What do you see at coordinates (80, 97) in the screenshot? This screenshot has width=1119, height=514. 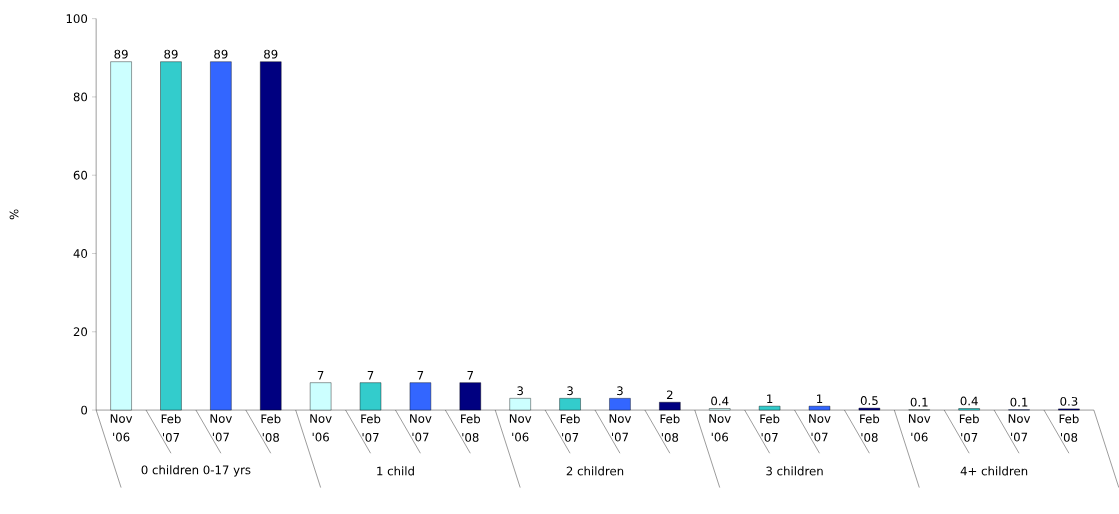 I see `y-tick-label: 80` at bounding box center [80, 97].